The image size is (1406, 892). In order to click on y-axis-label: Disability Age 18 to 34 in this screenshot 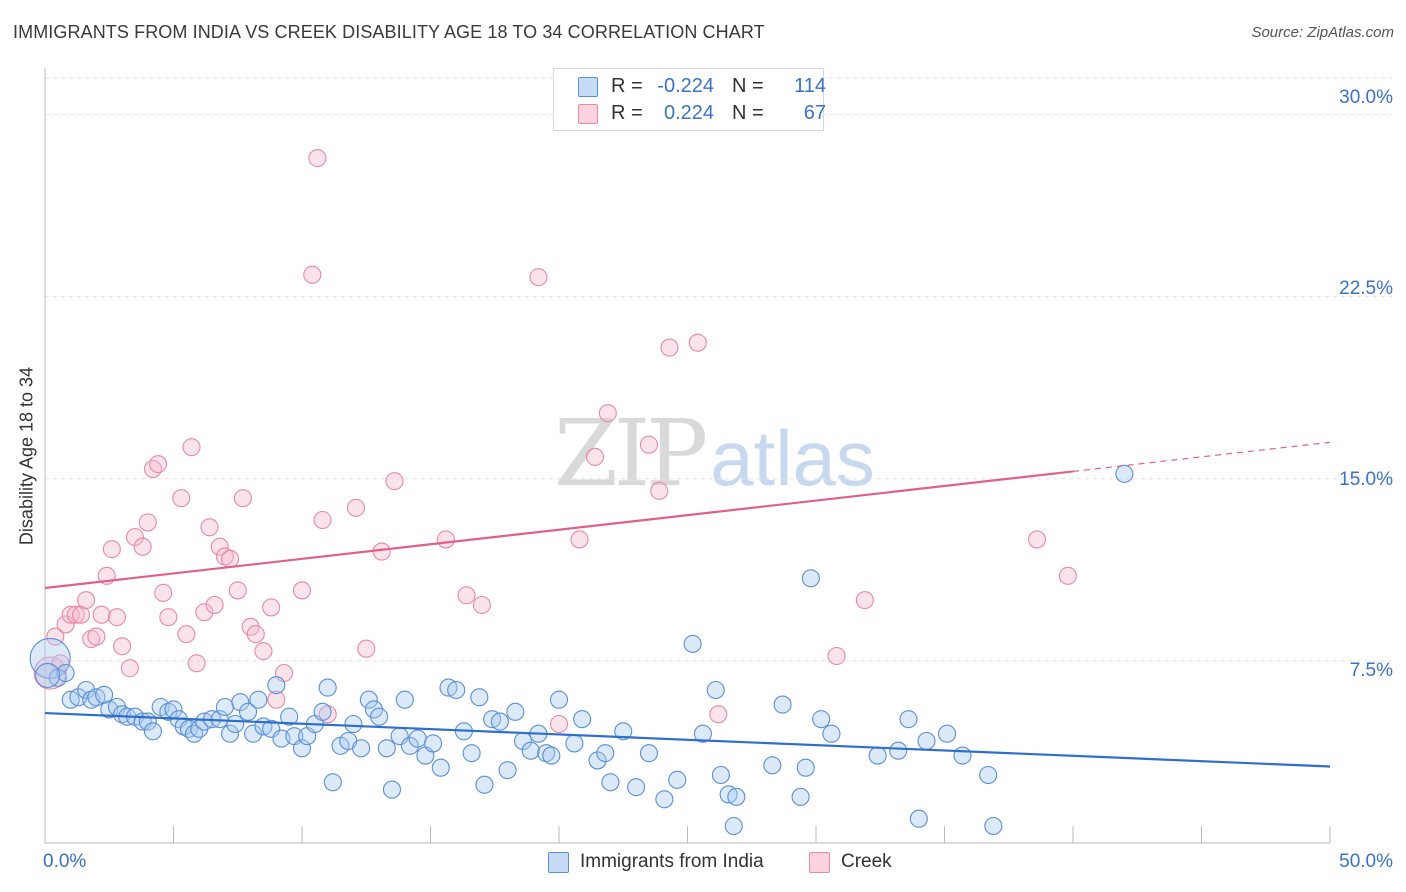, I will do `click(26, 456)`.